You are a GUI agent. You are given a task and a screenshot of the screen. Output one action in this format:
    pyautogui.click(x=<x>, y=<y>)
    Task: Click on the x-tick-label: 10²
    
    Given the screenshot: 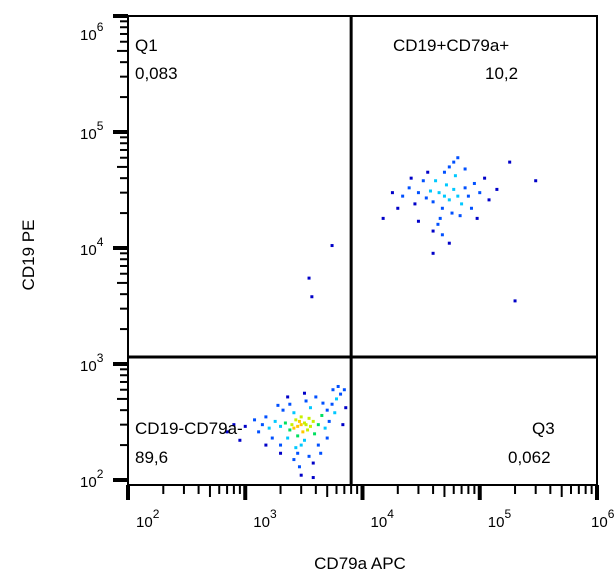 What is the action you would take?
    pyautogui.click(x=148, y=519)
    